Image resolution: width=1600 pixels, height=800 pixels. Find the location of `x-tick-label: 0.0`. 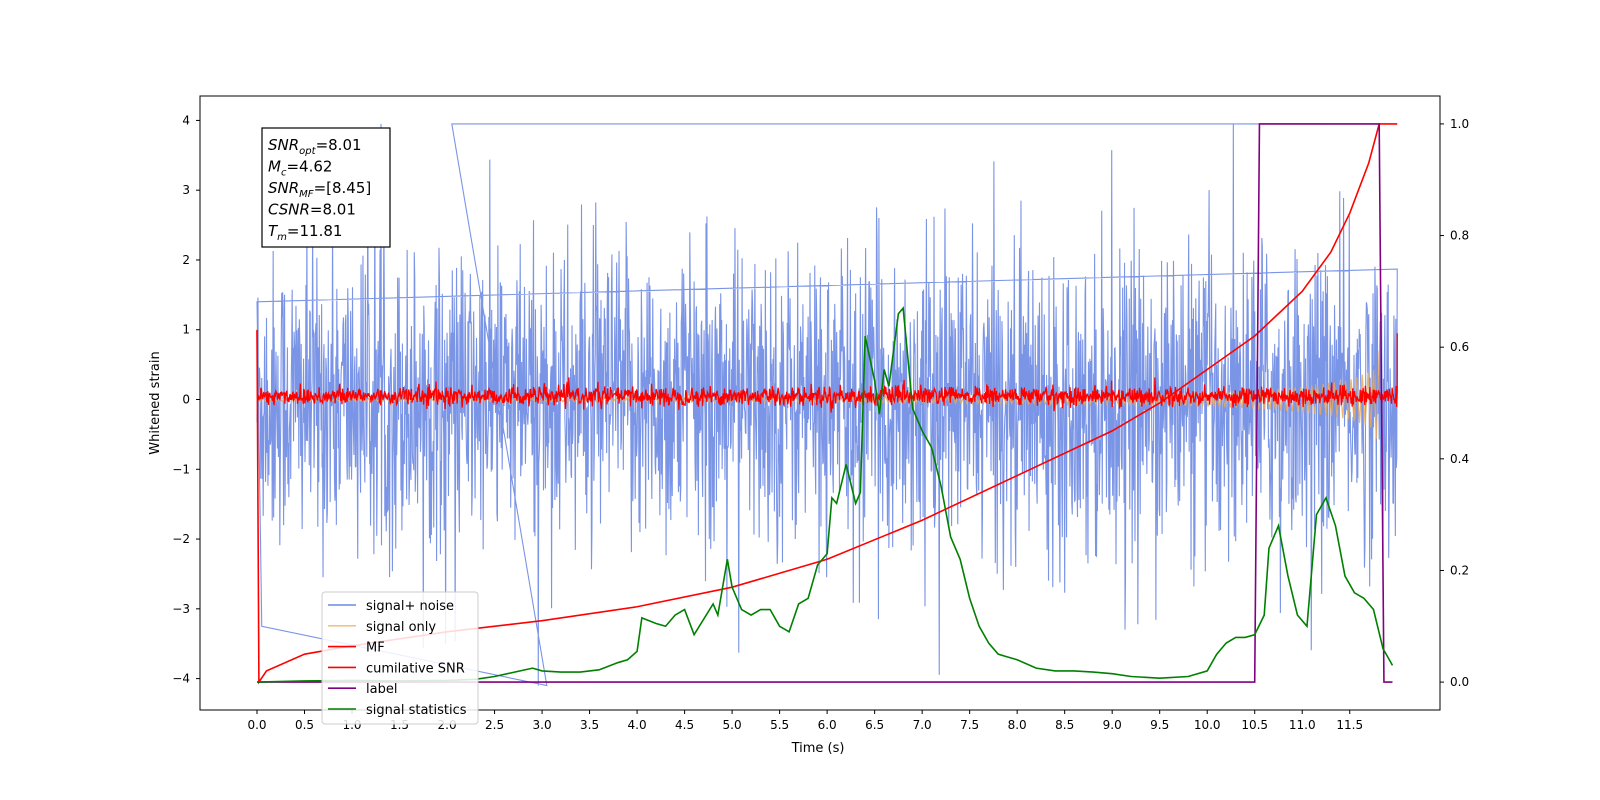

x-tick-label: 0.0 is located at coordinates (256, 725).